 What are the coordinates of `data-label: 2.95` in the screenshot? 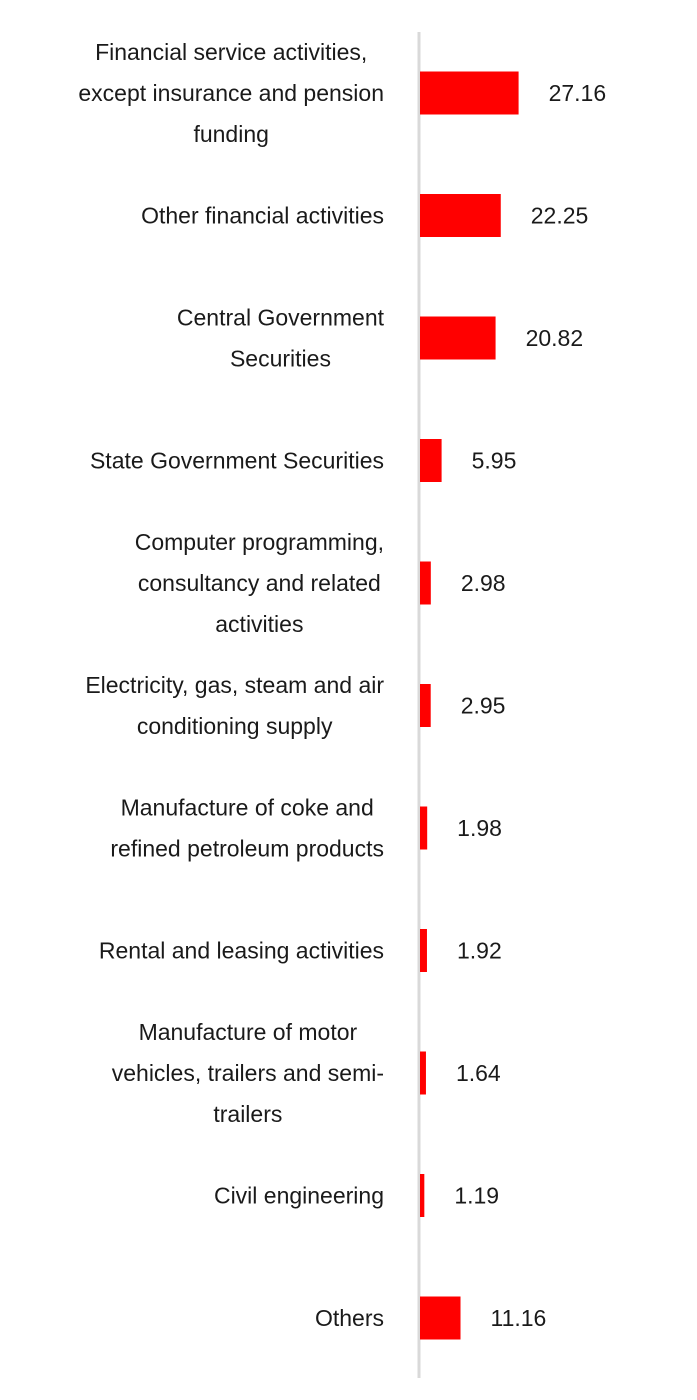 It's located at (483, 706).